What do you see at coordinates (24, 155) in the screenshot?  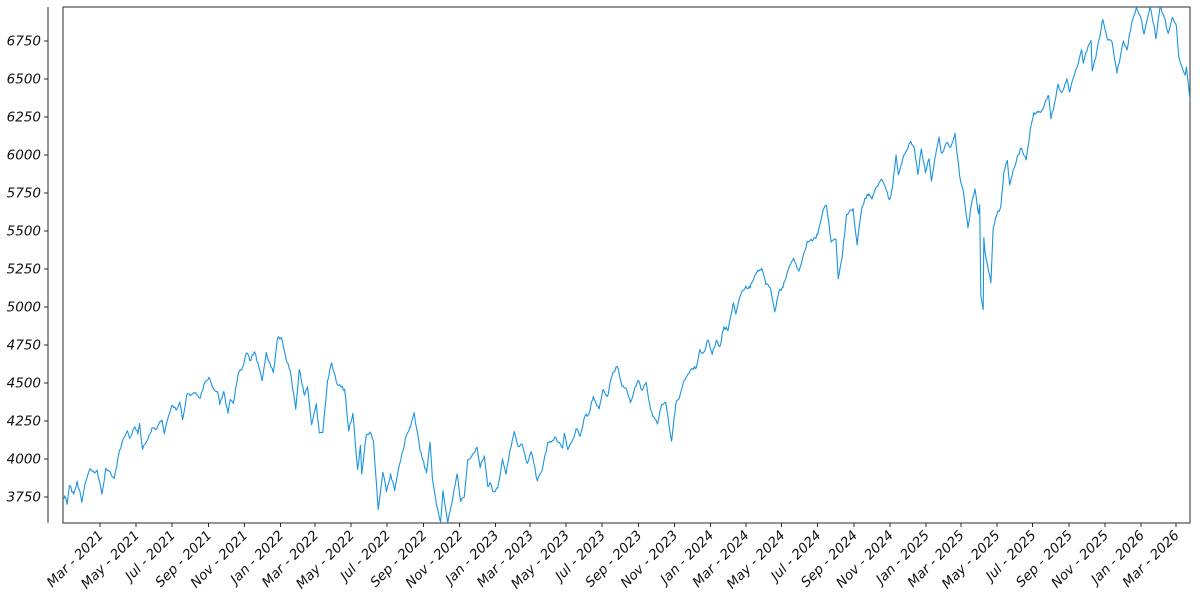 I see `y-tick-label: 6000` at bounding box center [24, 155].